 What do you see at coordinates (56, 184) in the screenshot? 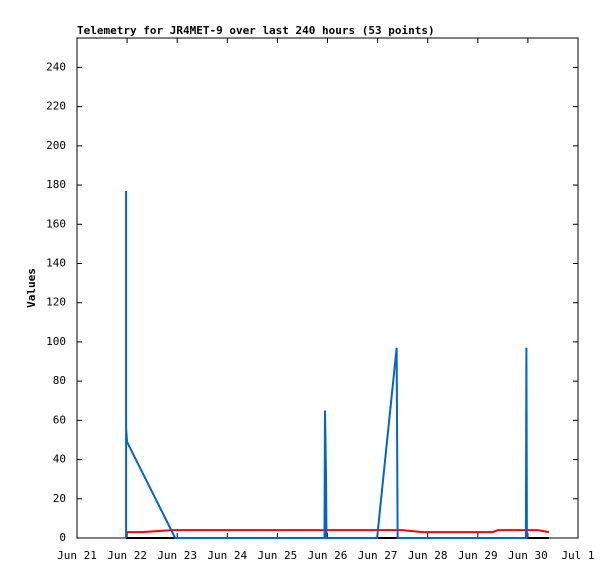
I see `y-tick-label: 180` at bounding box center [56, 184].